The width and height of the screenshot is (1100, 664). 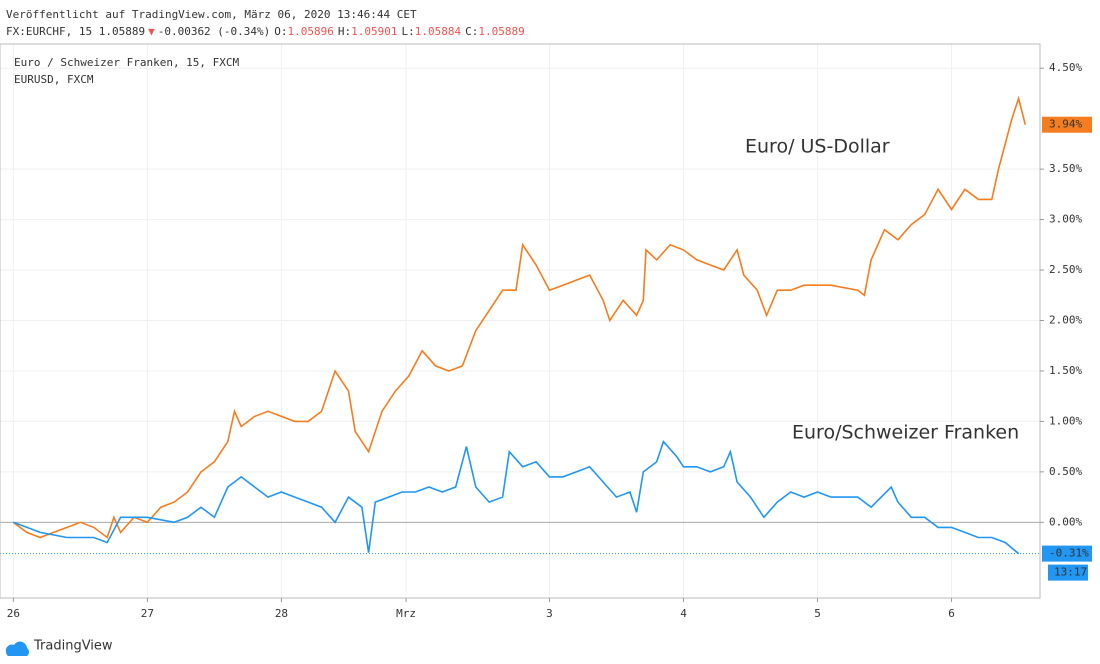 I want to click on x-tick-label: 6, so click(x=951, y=613).